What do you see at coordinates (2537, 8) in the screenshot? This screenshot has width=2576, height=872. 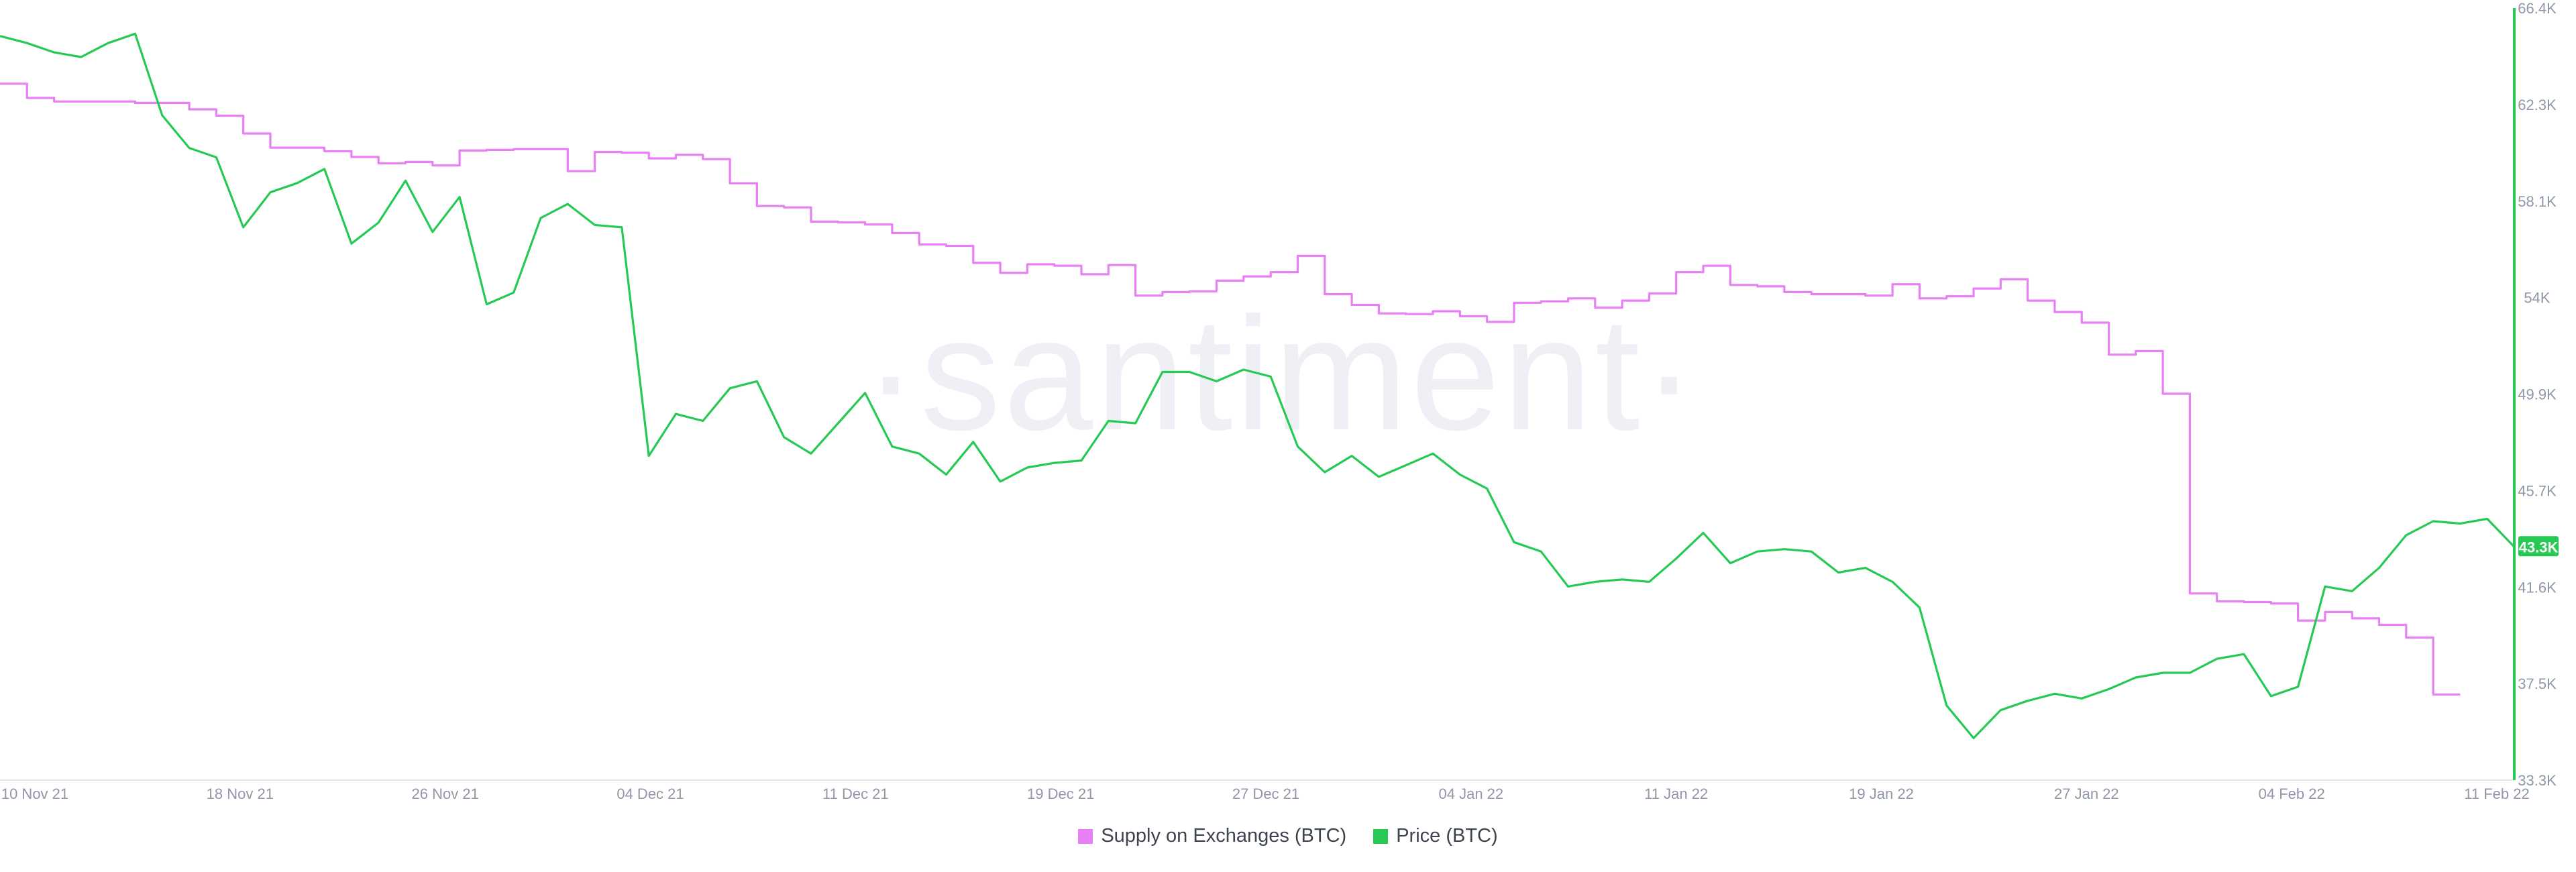 I see `y-tick-label: 66.4K` at bounding box center [2537, 8].